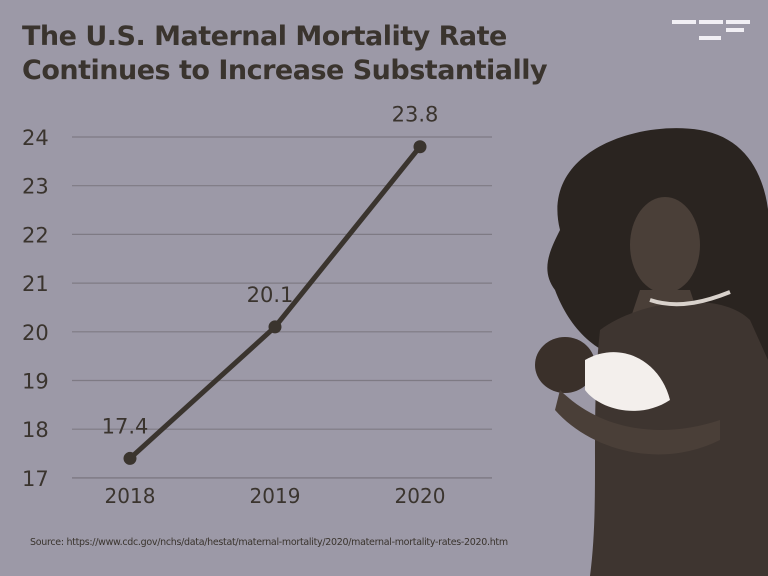 This screenshot has height=576, width=768. What do you see at coordinates (35, 284) in the screenshot?
I see `y-tick-label: 21` at bounding box center [35, 284].